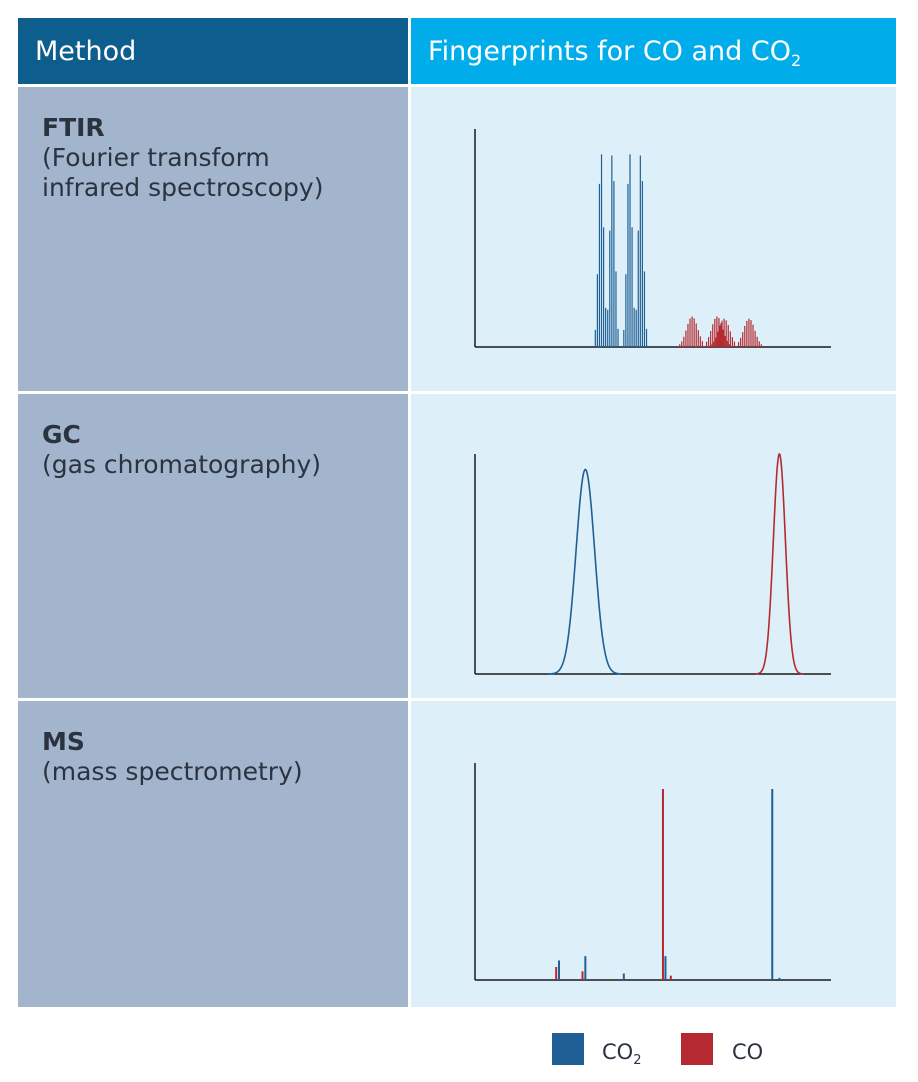  What do you see at coordinates (156, 157) in the screenshot?
I see `method-full-name: (Fourier transform` at bounding box center [156, 157].